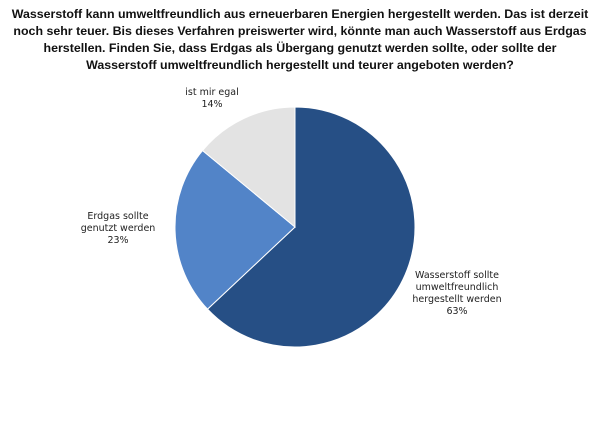 The height and width of the screenshot is (422, 600). What do you see at coordinates (117, 216) in the screenshot?
I see `slice-label-line: Erdgas sollte` at bounding box center [117, 216].